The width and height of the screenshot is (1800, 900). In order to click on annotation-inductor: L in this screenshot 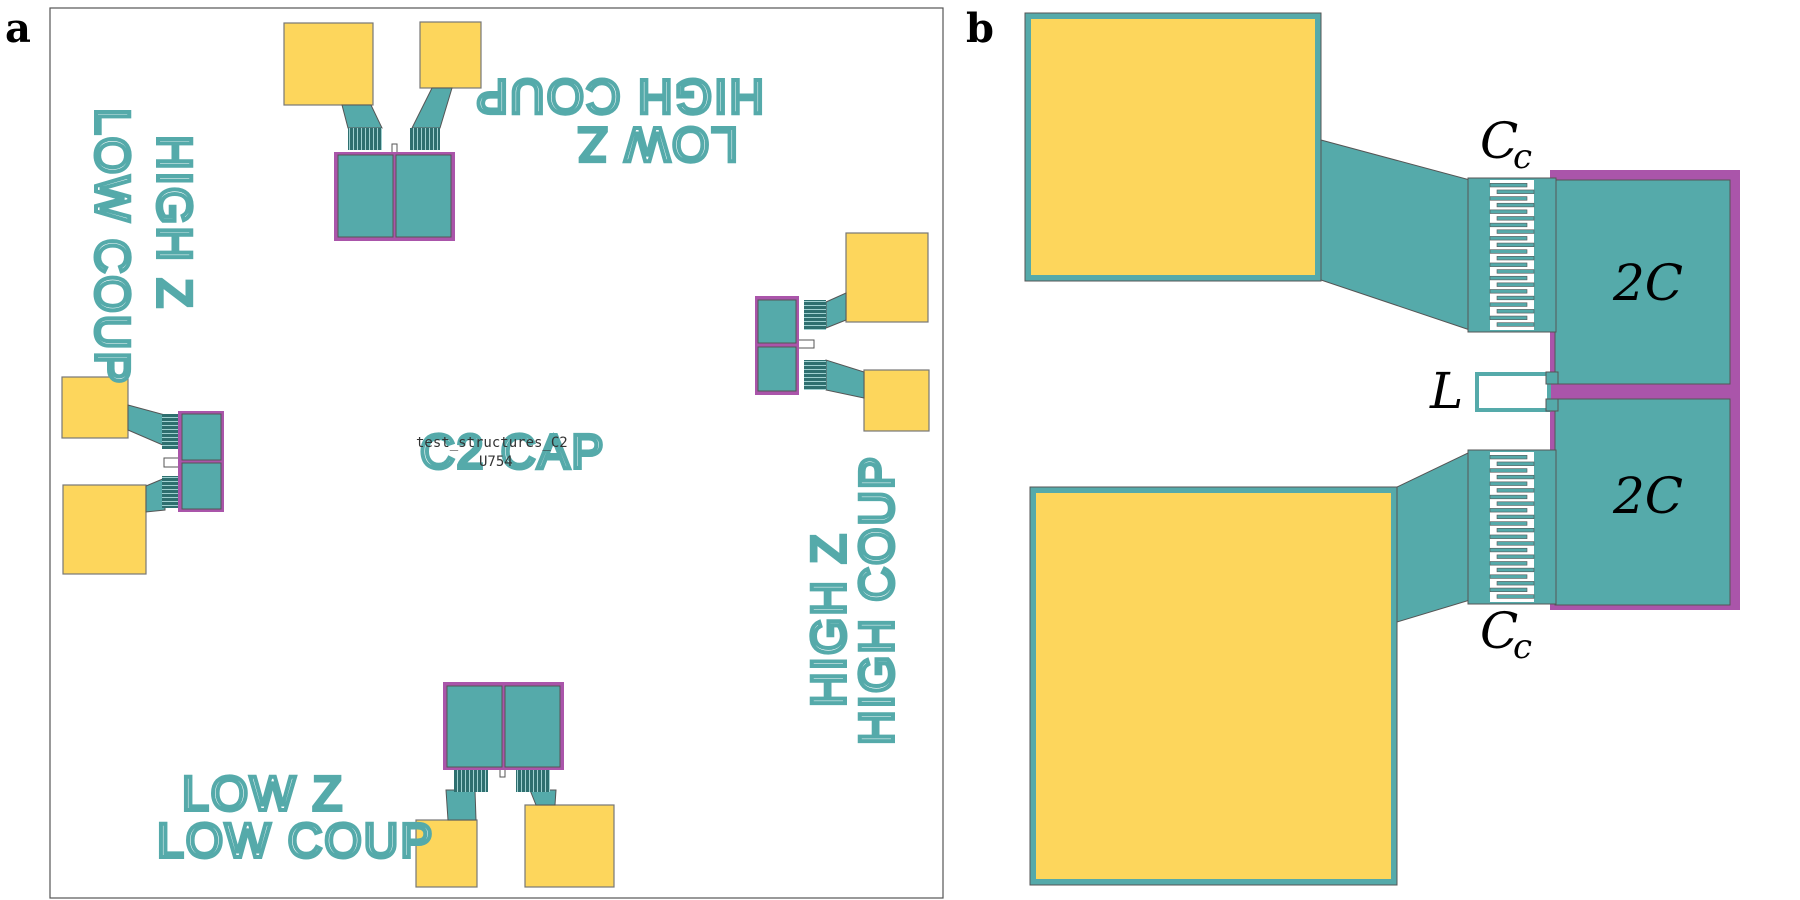, I will do `click(1446, 391)`.